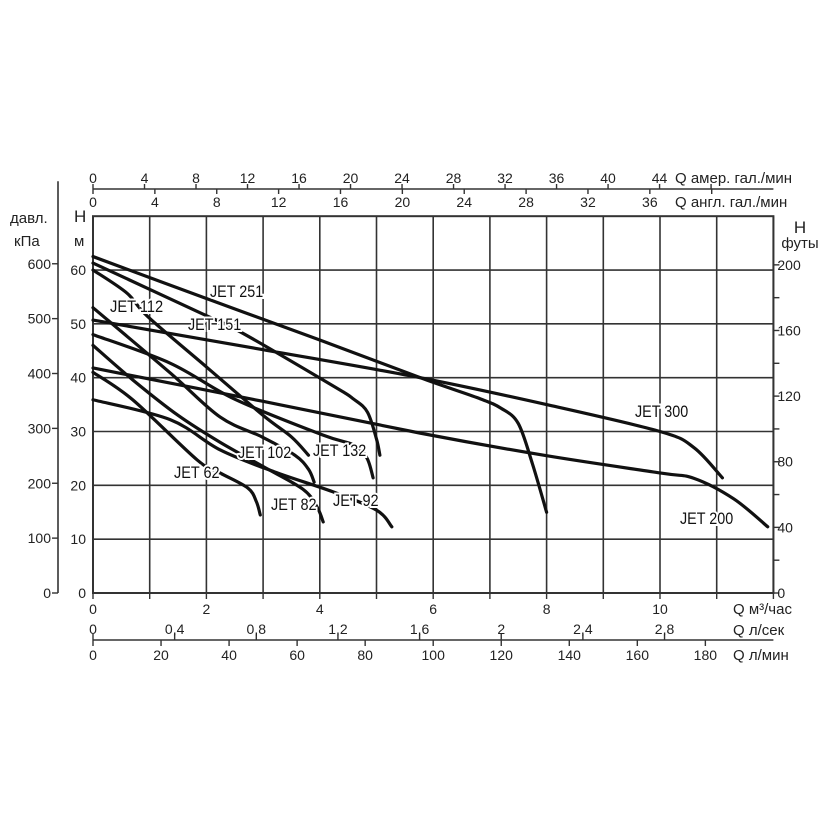 Image resolution: width=840 pixels, height=840 pixels. Describe the element at coordinates (299, 178) in the screenshot. I see `us-gal-tick-label: 16` at that location.